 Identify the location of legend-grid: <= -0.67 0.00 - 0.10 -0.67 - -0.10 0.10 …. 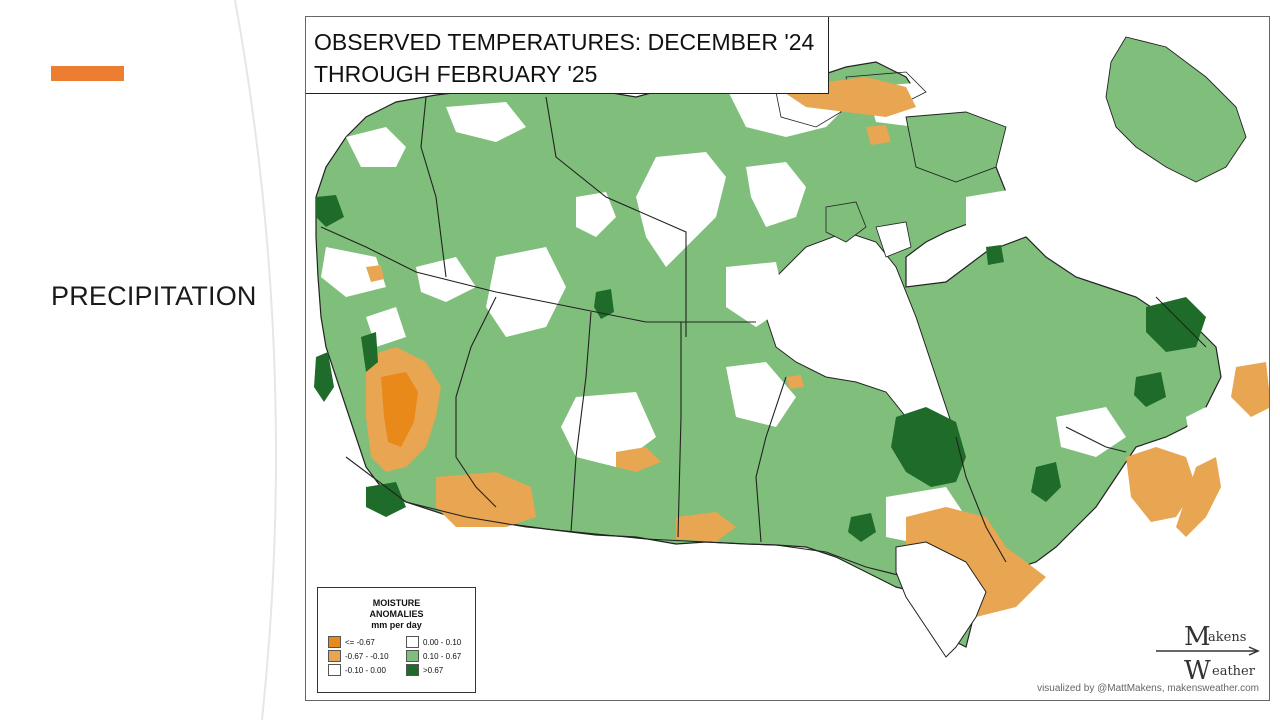
(401, 656).